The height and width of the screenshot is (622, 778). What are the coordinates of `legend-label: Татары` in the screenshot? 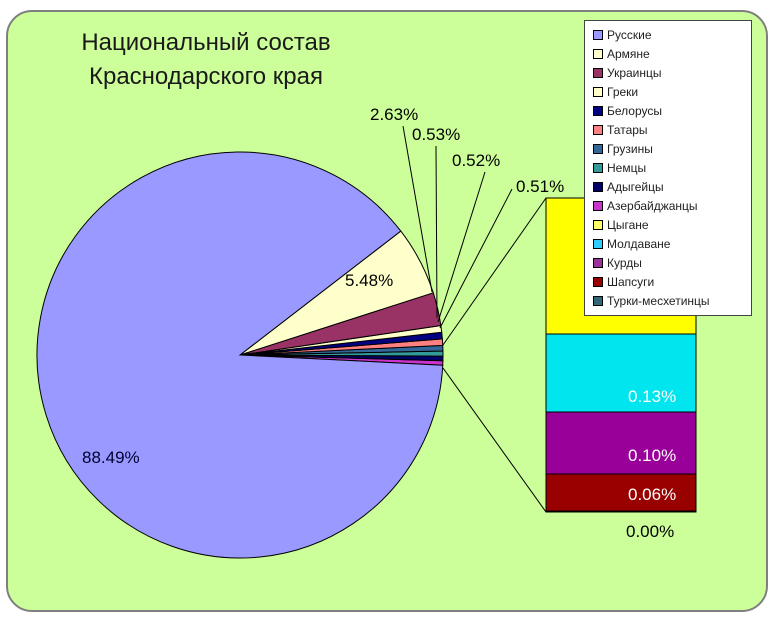 It's located at (627, 129).